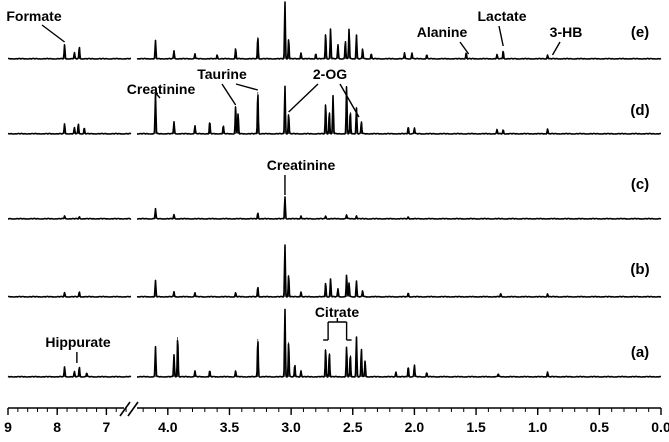 This screenshot has height=442, width=669. Describe the element at coordinates (291, 427) in the screenshot. I see `tick-label-3.0: 3.0` at that location.